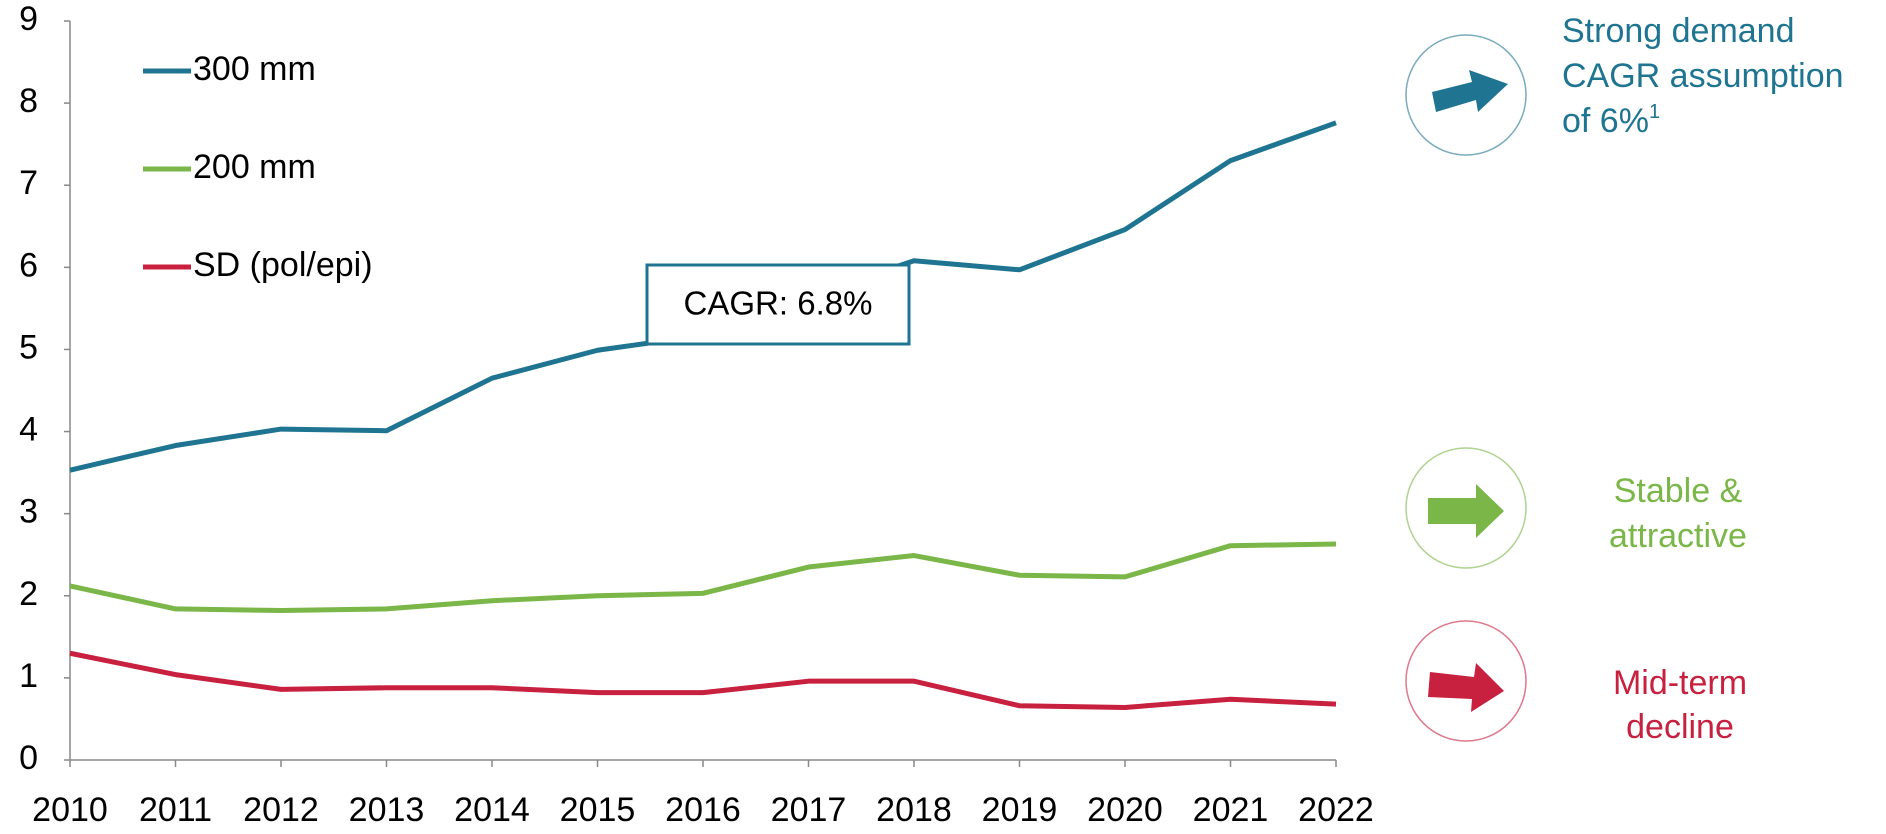 This screenshot has height=834, width=1886. What do you see at coordinates (1125, 810) in the screenshot?
I see `x-tick-label: 2020` at bounding box center [1125, 810].